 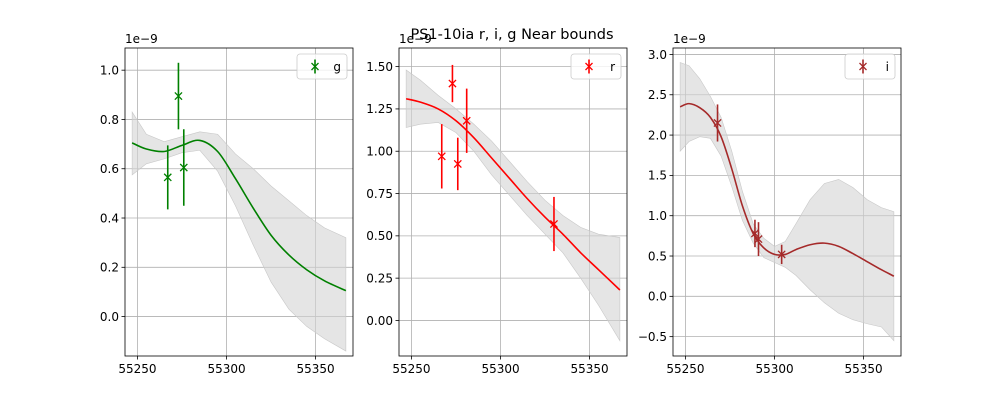 What do you see at coordinates (379, 236) in the screenshot?
I see `y-tick-label-2: 0.50` at bounding box center [379, 236].